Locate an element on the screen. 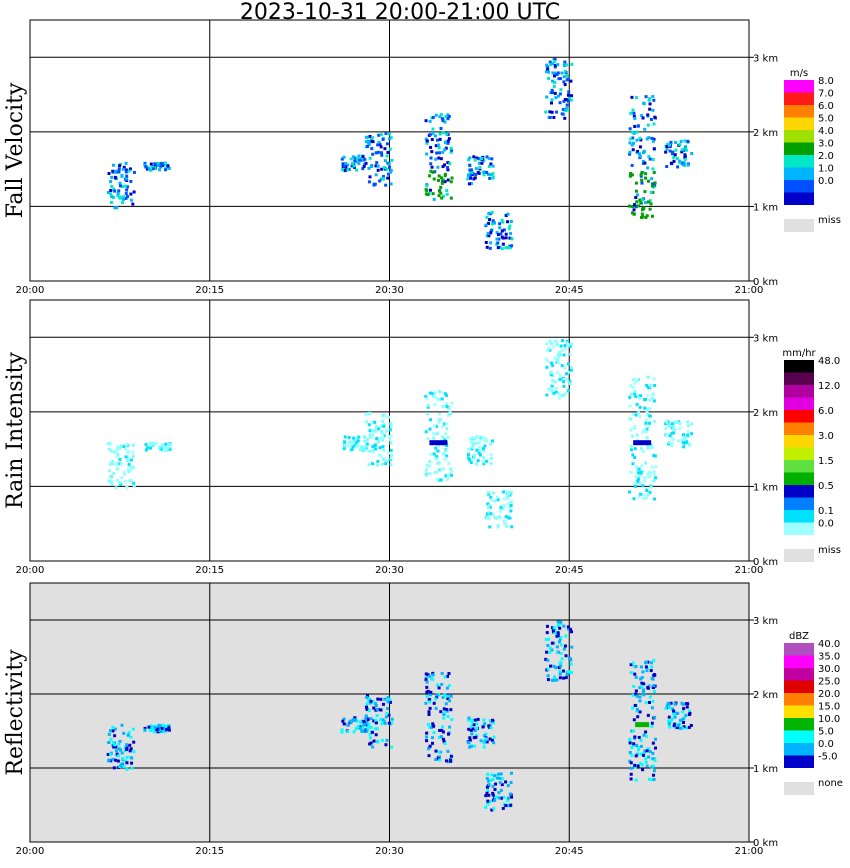  legend-missing-label: none is located at coordinates (830, 783).